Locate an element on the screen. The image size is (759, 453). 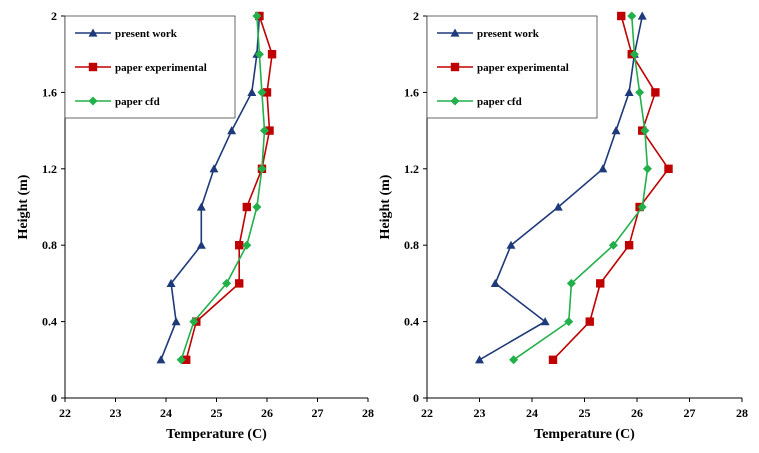
x-axis-label: Temperature (C) is located at coordinates (584, 434).